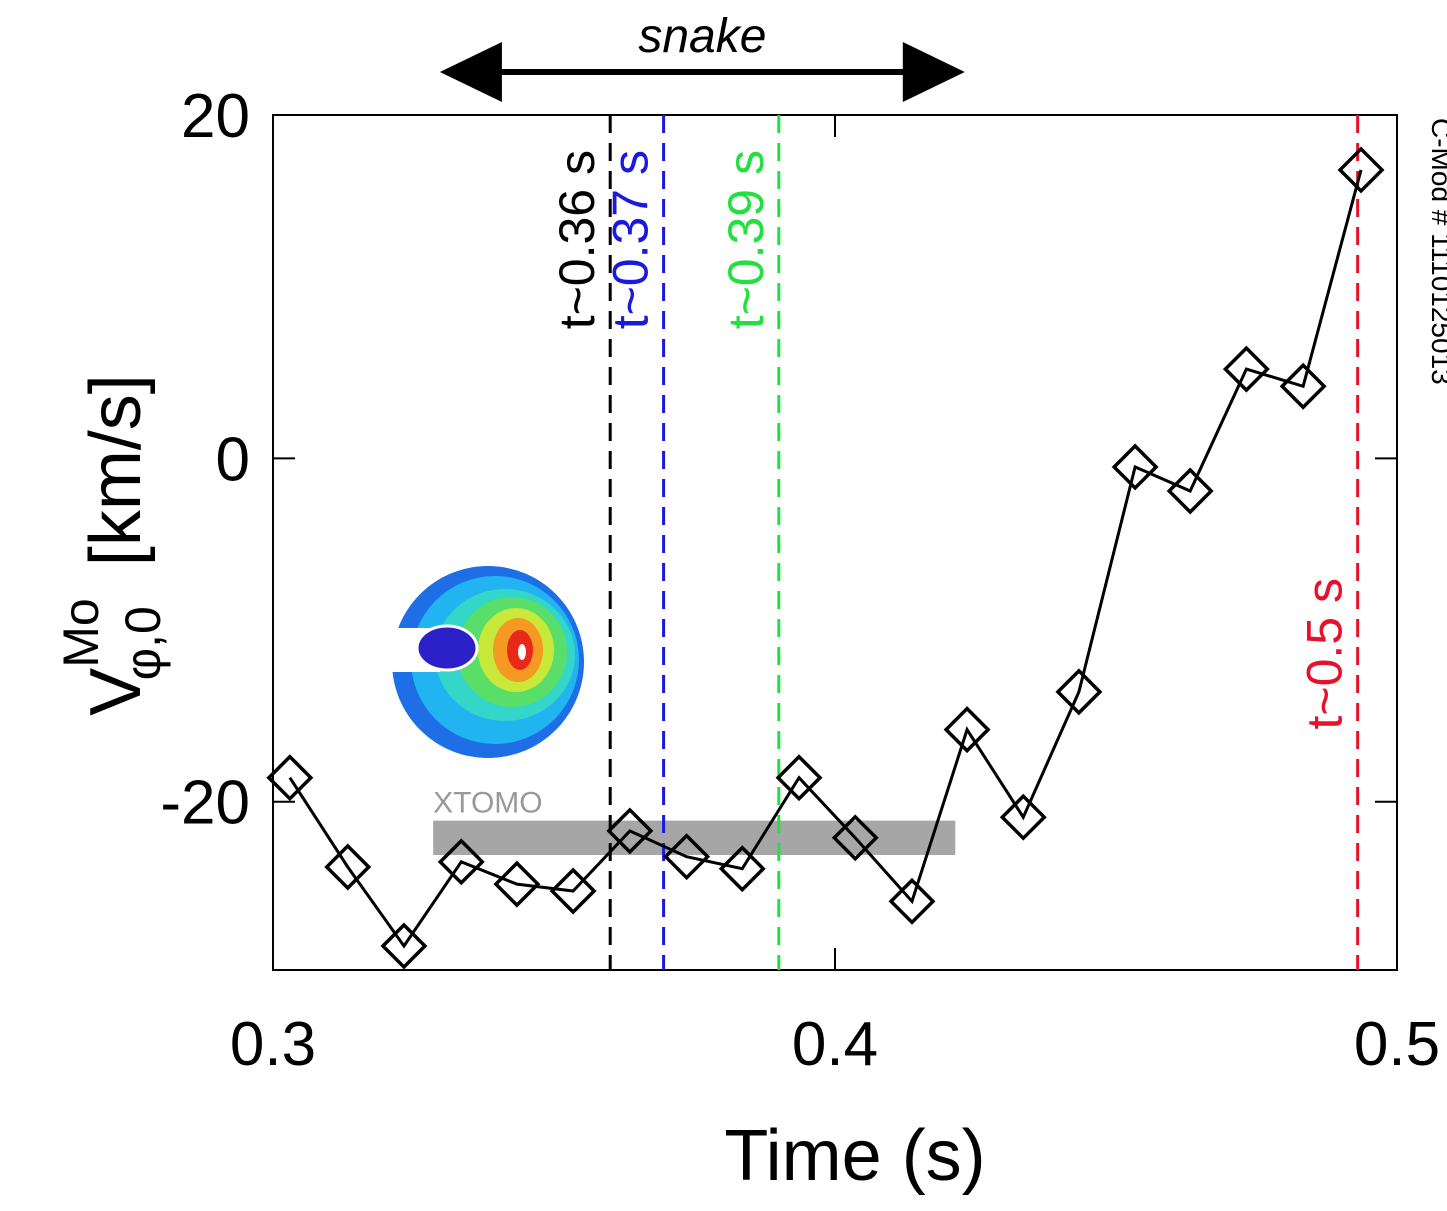 The width and height of the screenshot is (1447, 1211). I want to click on x-axis-label: Time (s), so click(854, 1156).